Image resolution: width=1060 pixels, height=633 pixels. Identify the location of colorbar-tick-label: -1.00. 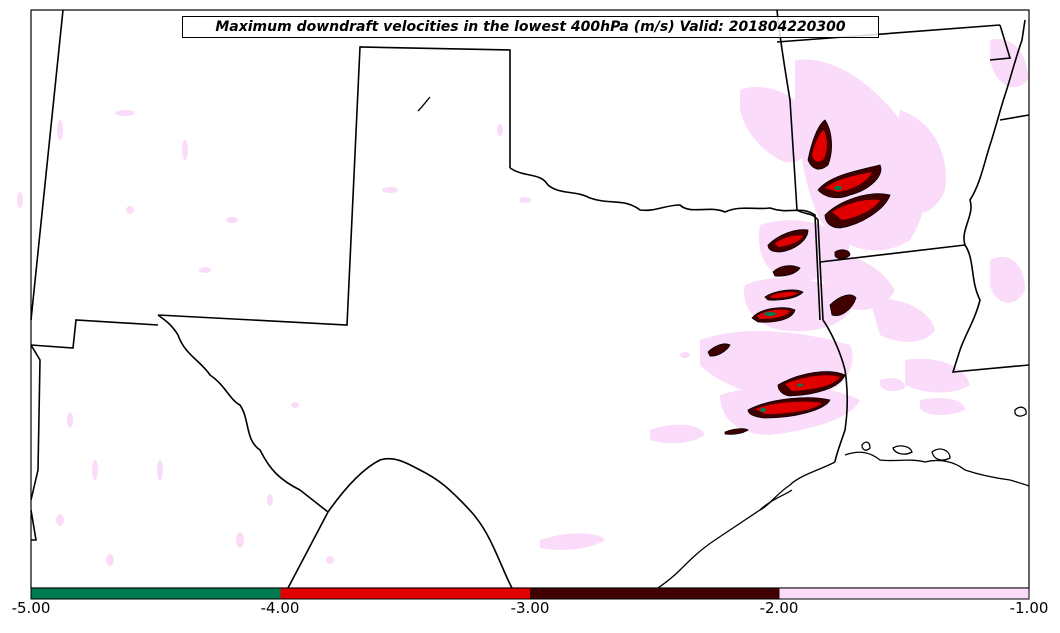
(1029, 608).